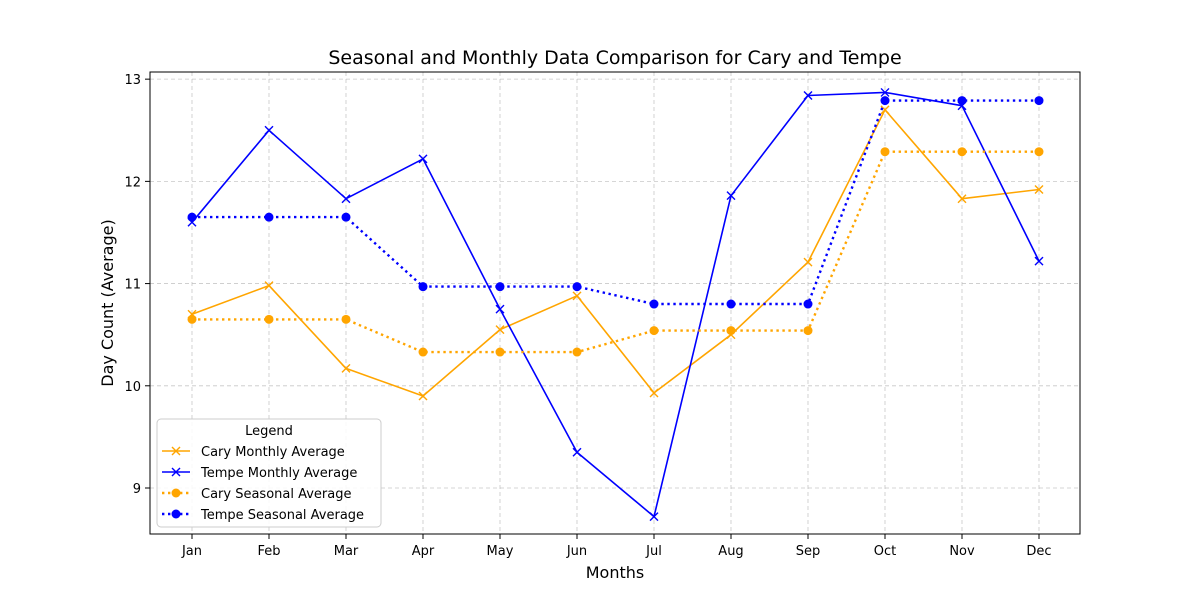 The width and height of the screenshot is (1200, 600). What do you see at coordinates (132, 387) in the screenshot?
I see `y-tick-label: 10` at bounding box center [132, 387].